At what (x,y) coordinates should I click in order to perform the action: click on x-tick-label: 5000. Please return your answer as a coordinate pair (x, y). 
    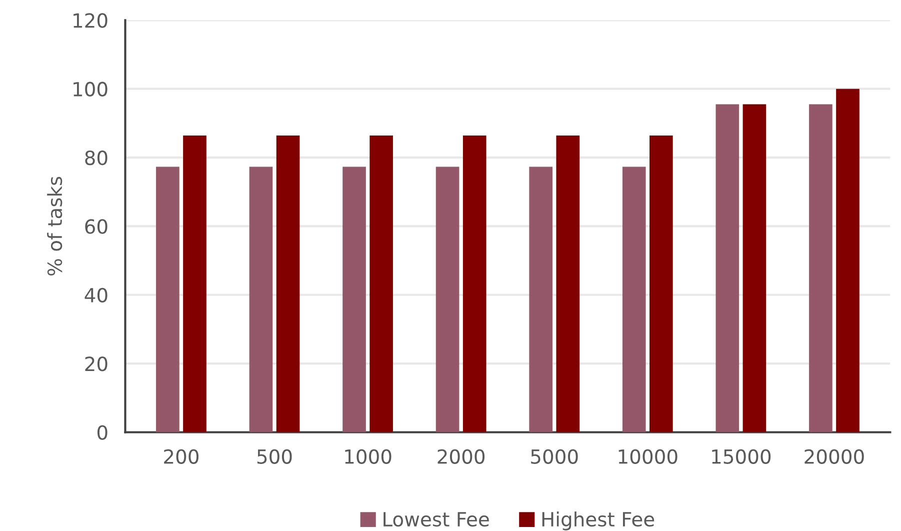
    Looking at the image, I should click on (554, 456).